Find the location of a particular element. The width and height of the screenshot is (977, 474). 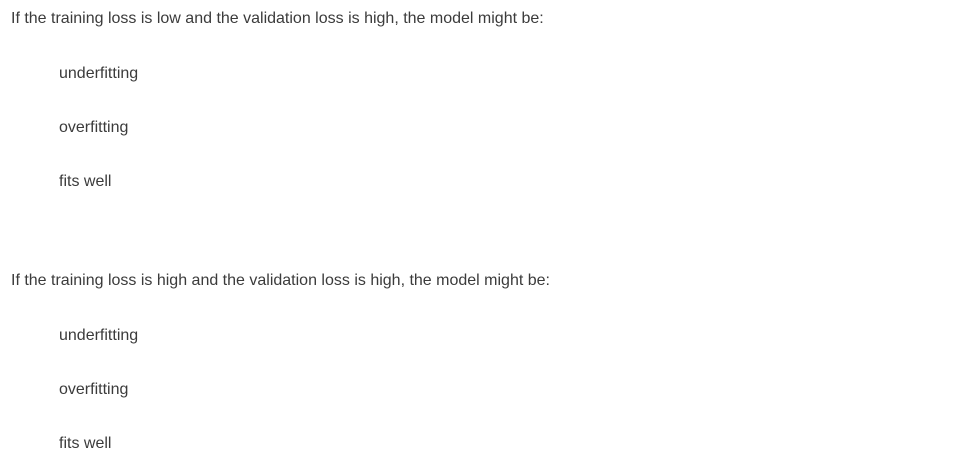

question-1-option-overfitting: overfitting is located at coordinates (94, 127).